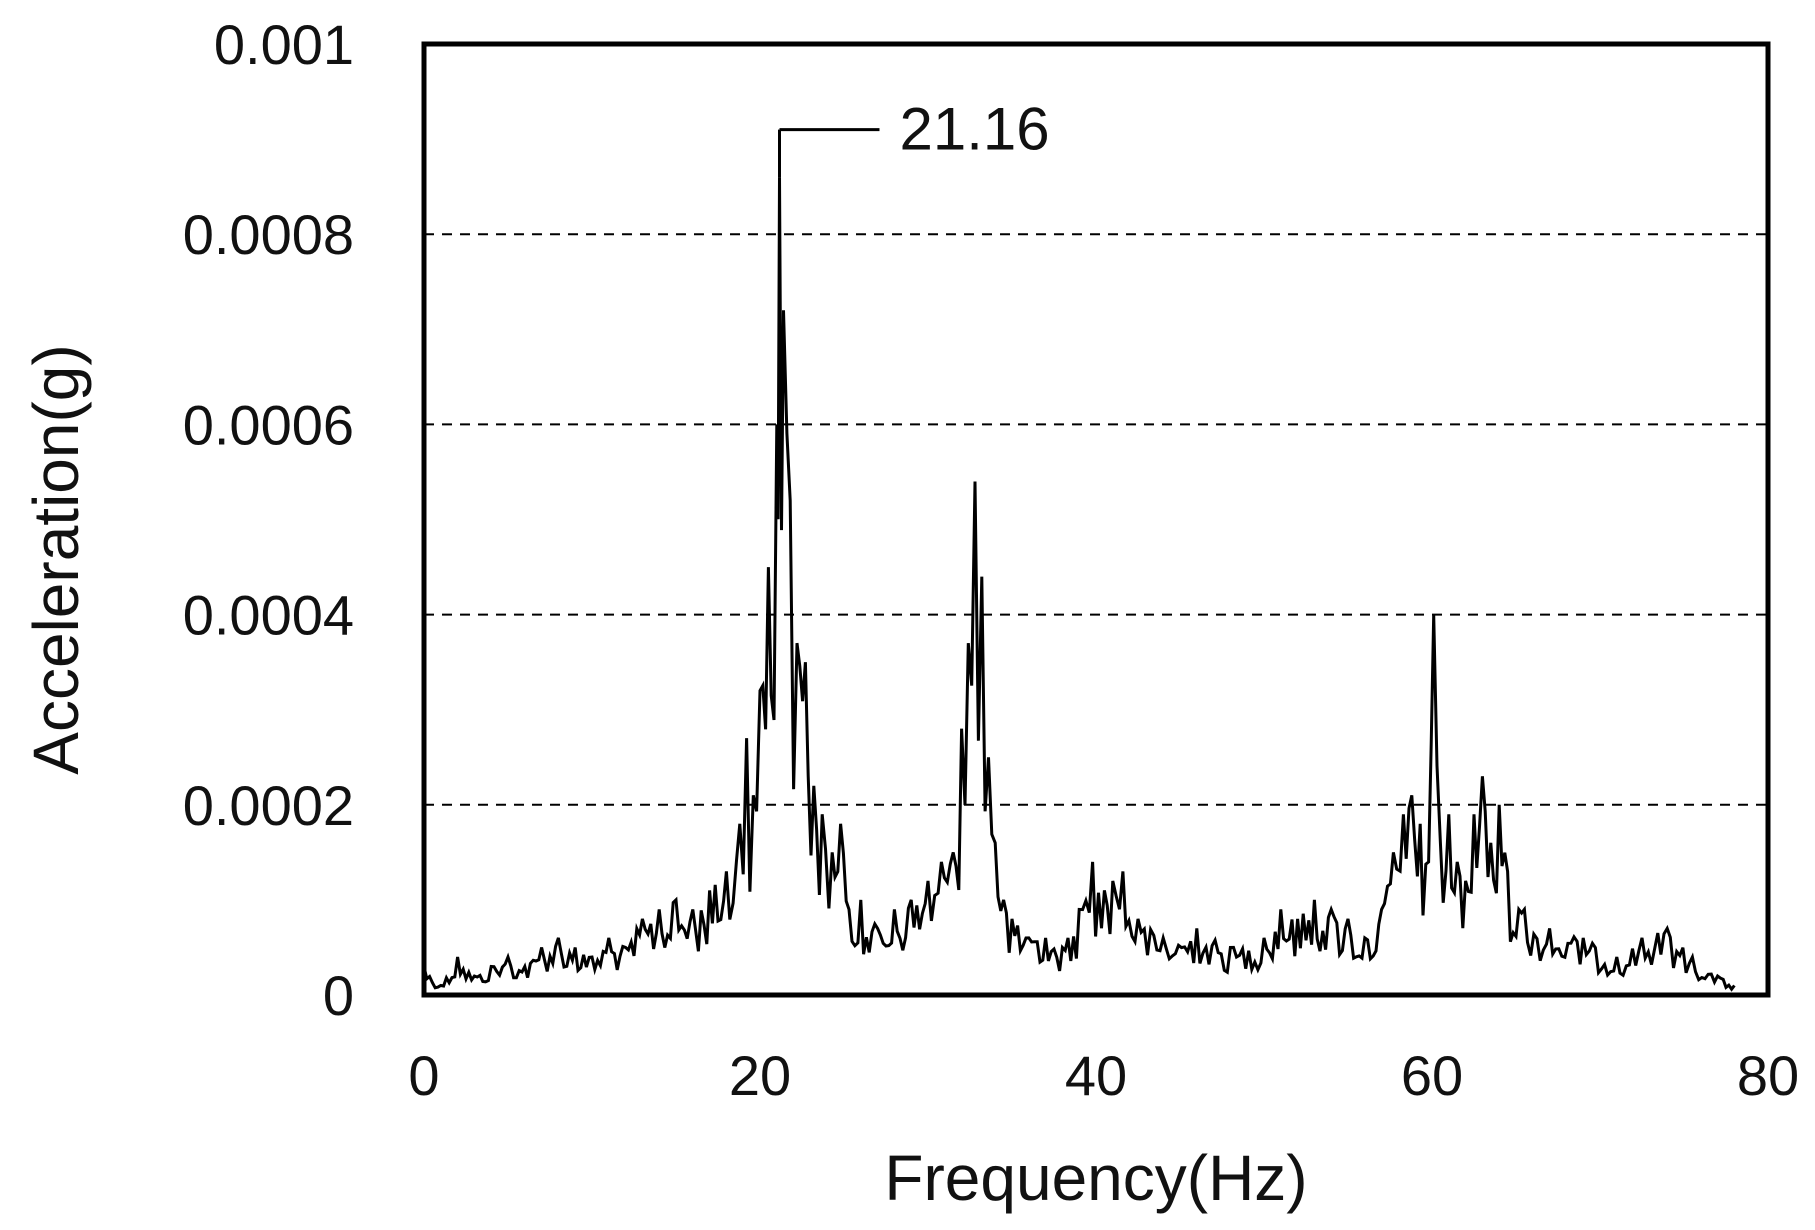 This screenshot has width=1815, height=1230. What do you see at coordinates (268, 805) in the screenshot?
I see `y-tick-label-1: 0.0002` at bounding box center [268, 805].